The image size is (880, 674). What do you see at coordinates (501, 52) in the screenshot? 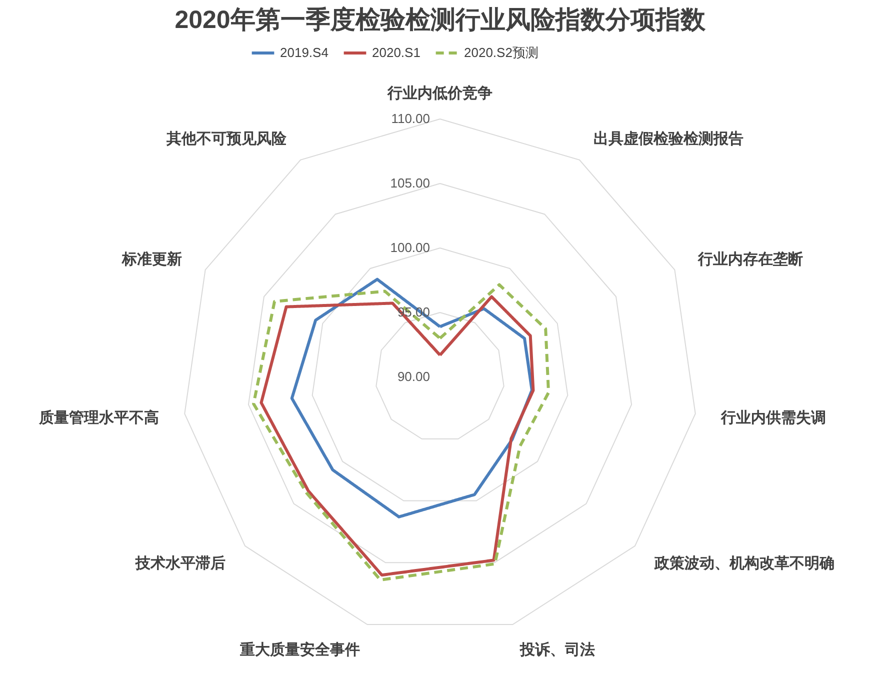
I see `legend-label: 2020.S2预测` at bounding box center [501, 52].